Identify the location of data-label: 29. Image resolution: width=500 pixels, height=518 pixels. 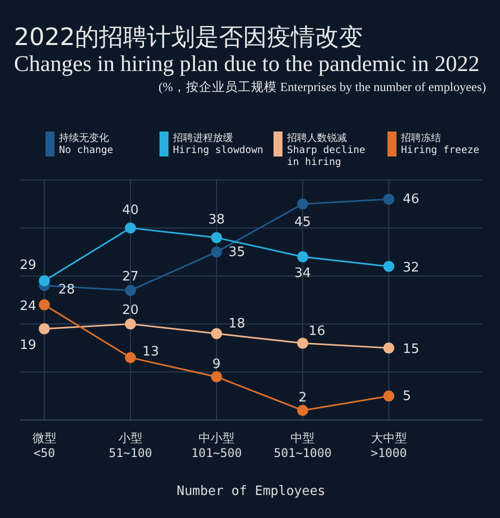
(28, 265).